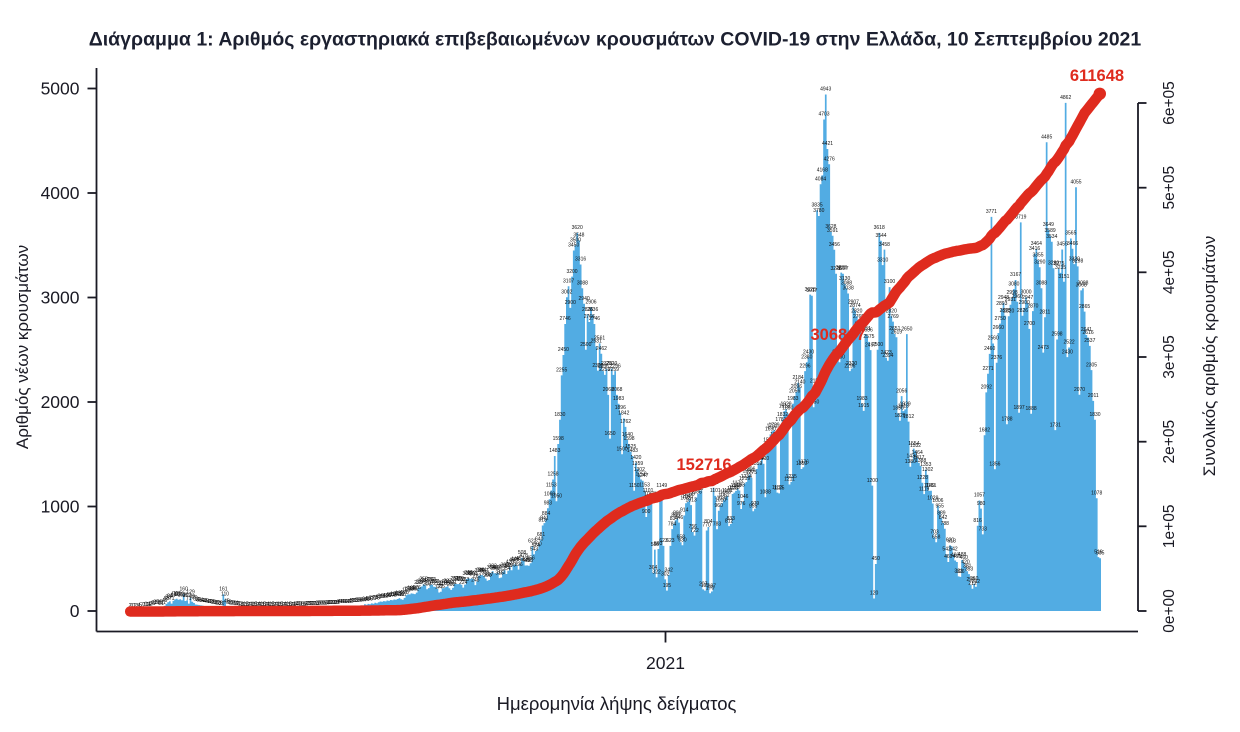  Describe the element at coordinates (265, 605) in the screenshot. I see `svg-text: 12` at that location.